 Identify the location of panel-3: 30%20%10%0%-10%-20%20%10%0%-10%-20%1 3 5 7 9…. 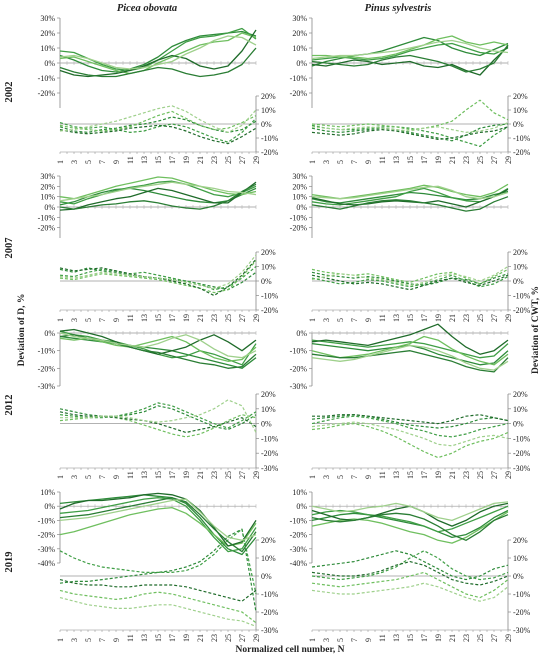
(158, 247).